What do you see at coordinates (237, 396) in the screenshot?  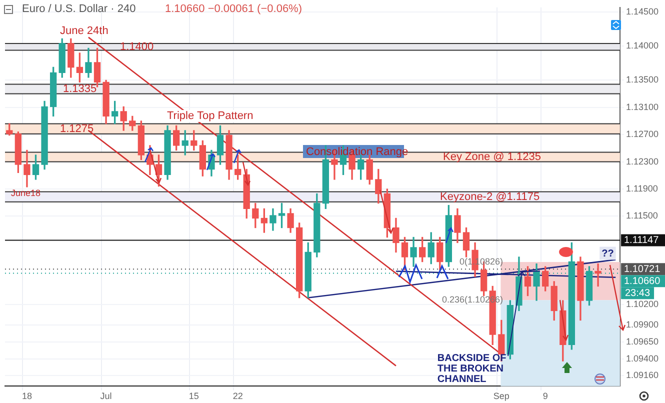 I see `x-tick-label: 22` at bounding box center [237, 396].